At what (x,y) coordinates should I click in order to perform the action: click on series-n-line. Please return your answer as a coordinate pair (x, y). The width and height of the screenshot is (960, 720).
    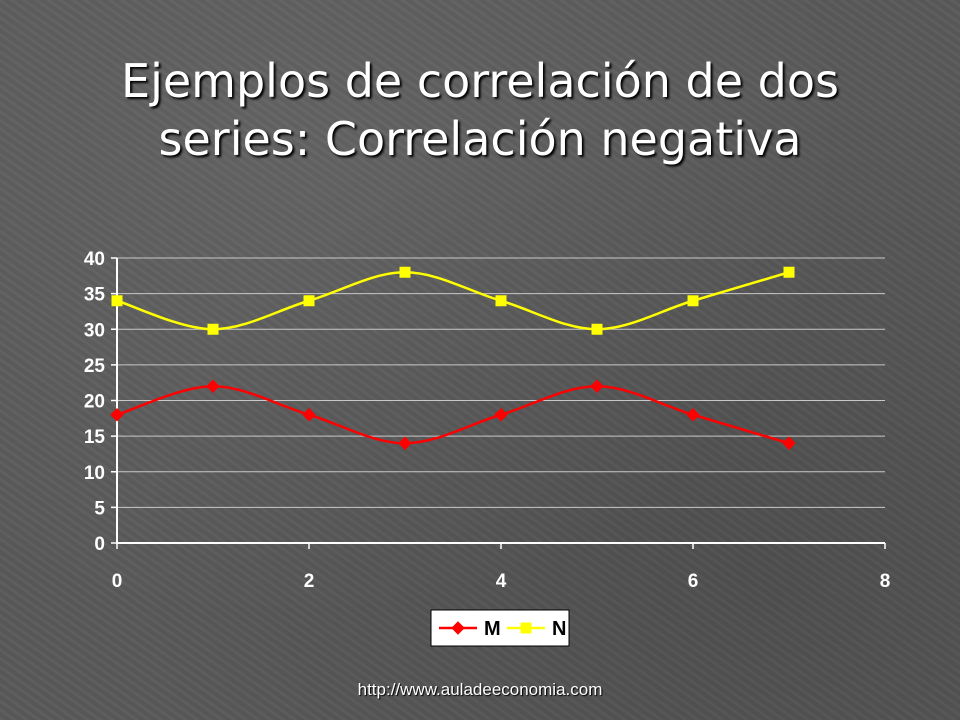
    Looking at the image, I should click on (453, 300).